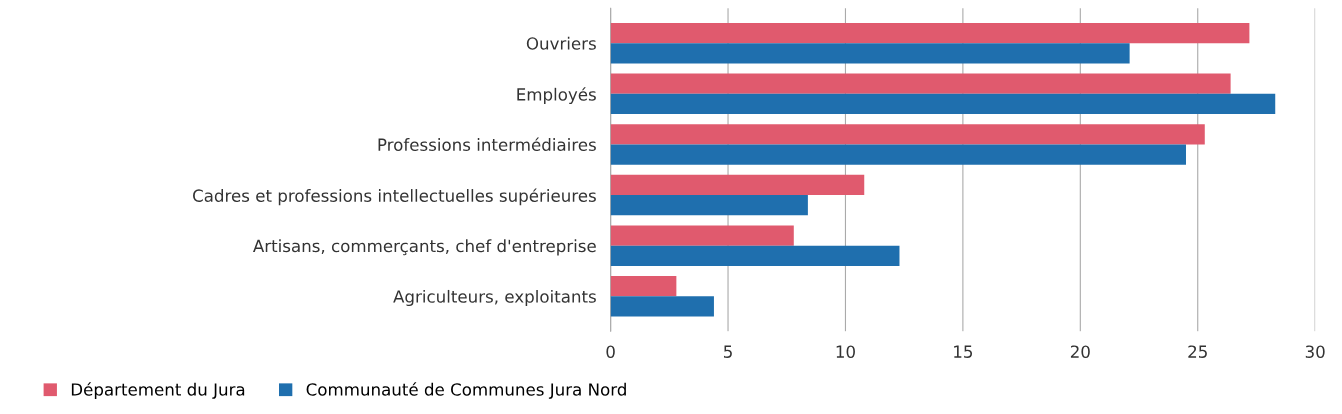 This screenshot has height=414, width=1342. What do you see at coordinates (845, 351) in the screenshot?
I see `x-tick-label: 10` at bounding box center [845, 351].